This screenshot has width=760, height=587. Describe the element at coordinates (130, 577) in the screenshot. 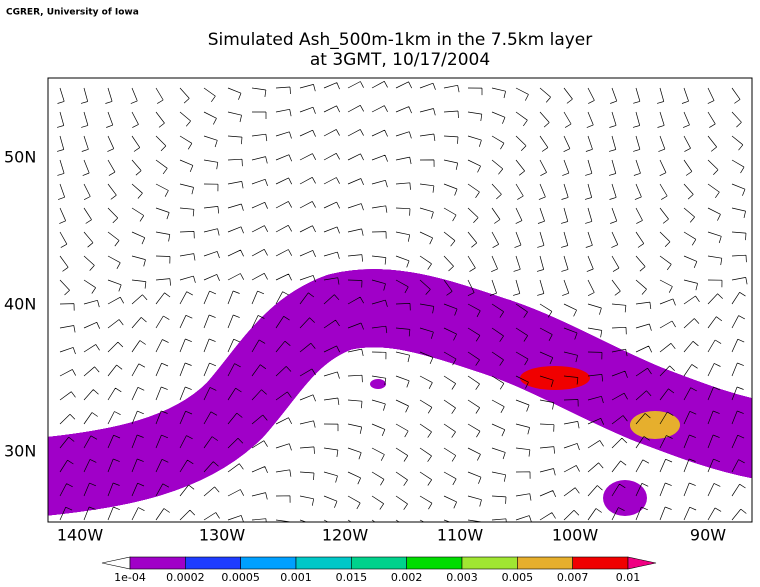

I see `colorbar-label: 1e-04` at that location.